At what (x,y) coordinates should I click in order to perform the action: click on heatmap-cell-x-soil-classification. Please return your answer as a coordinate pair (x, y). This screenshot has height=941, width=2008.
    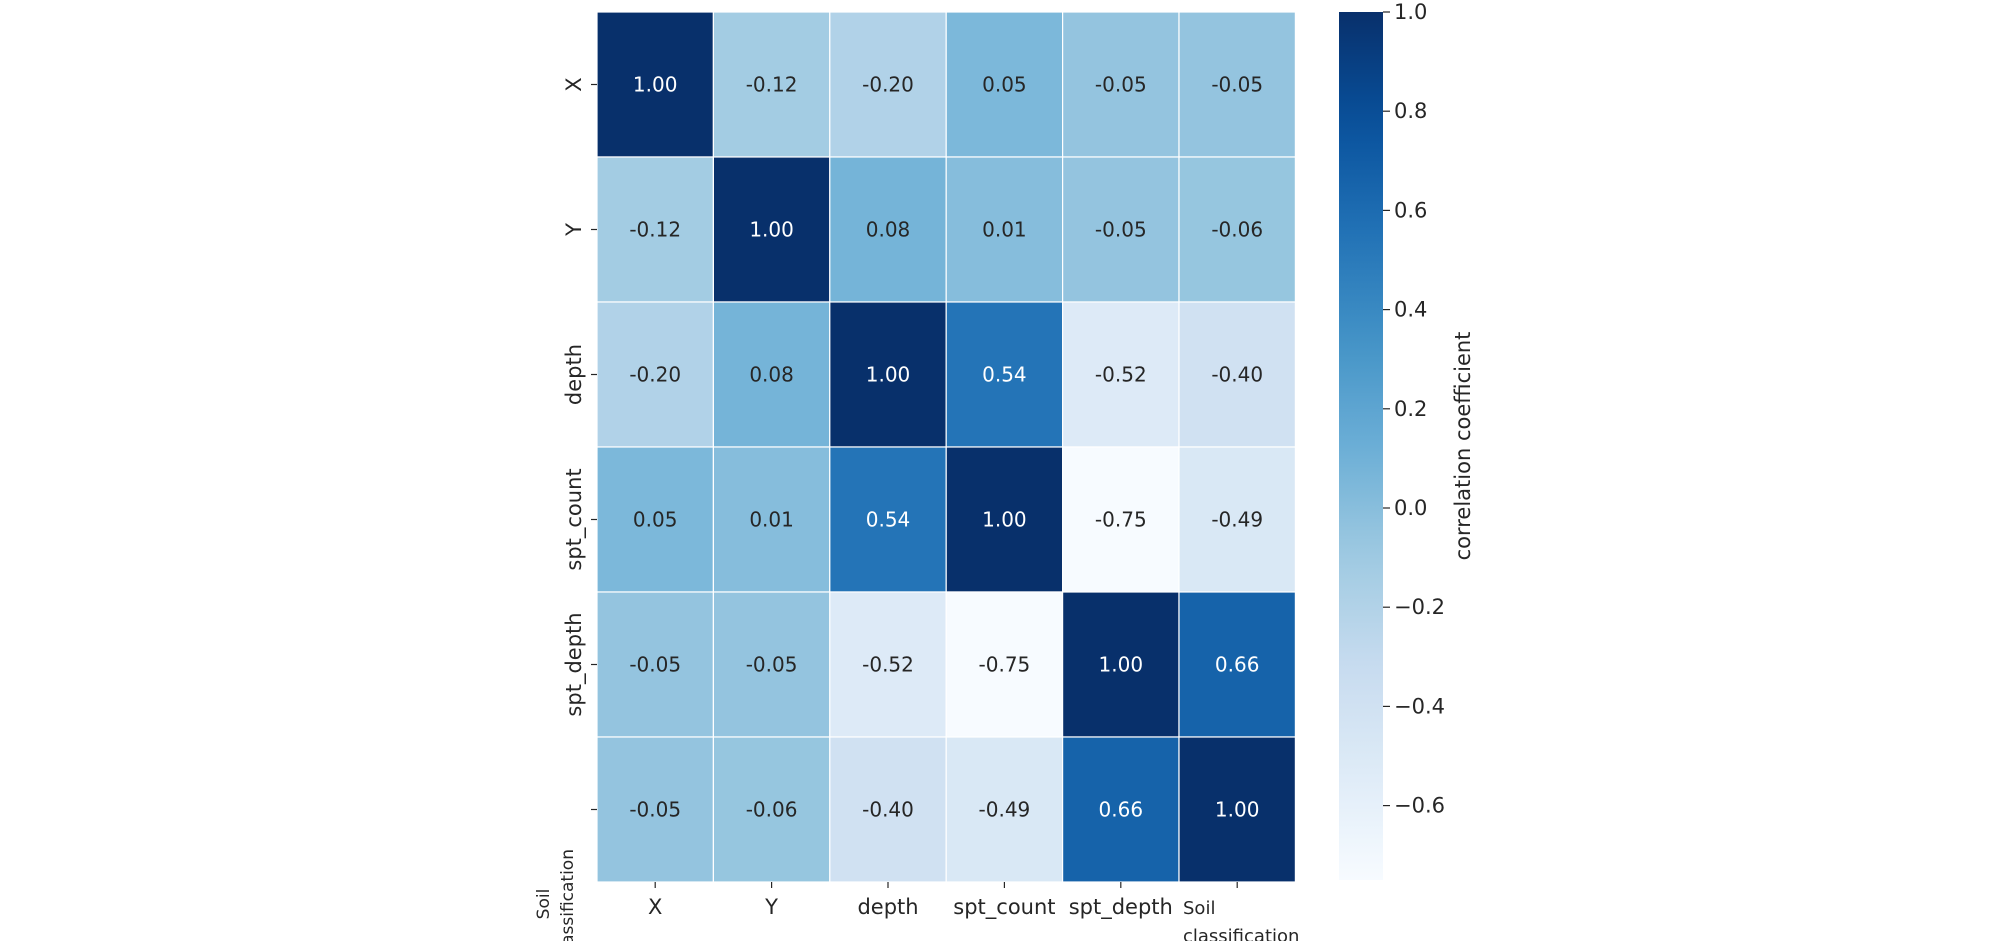
    Looking at the image, I should click on (1237, 84).